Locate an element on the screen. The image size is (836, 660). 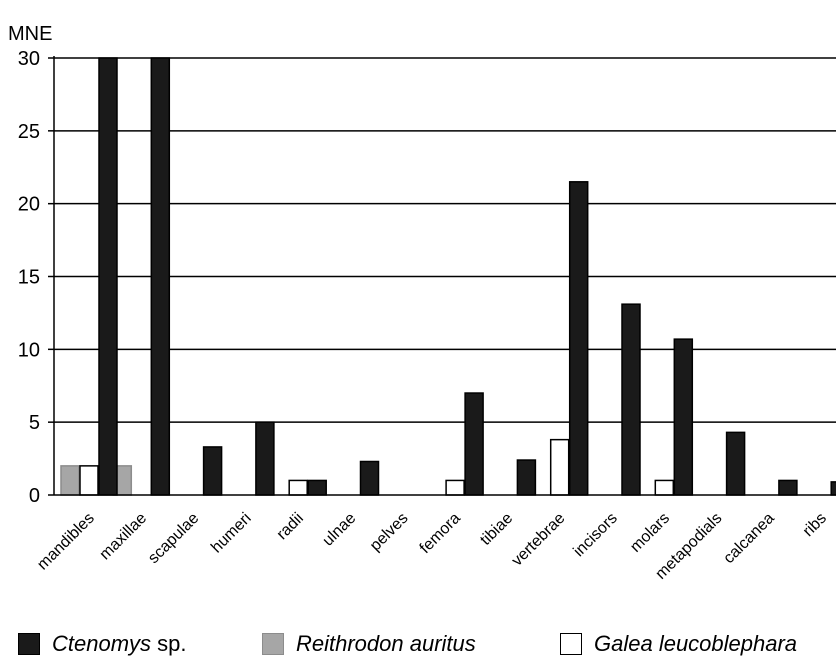
x-tick-label: incisors is located at coordinates (595, 535).